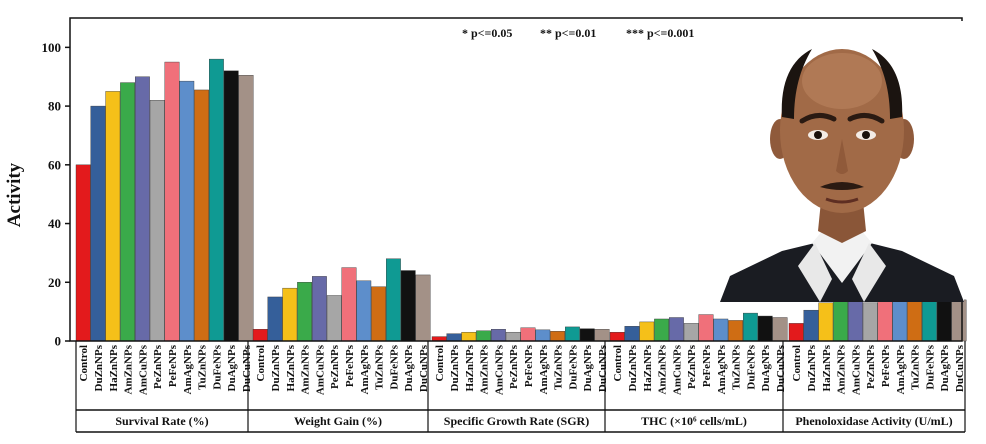 The image size is (986, 444). What do you see at coordinates (58, 341) in the screenshot?
I see `y-tick-label: 0` at bounding box center [58, 341].